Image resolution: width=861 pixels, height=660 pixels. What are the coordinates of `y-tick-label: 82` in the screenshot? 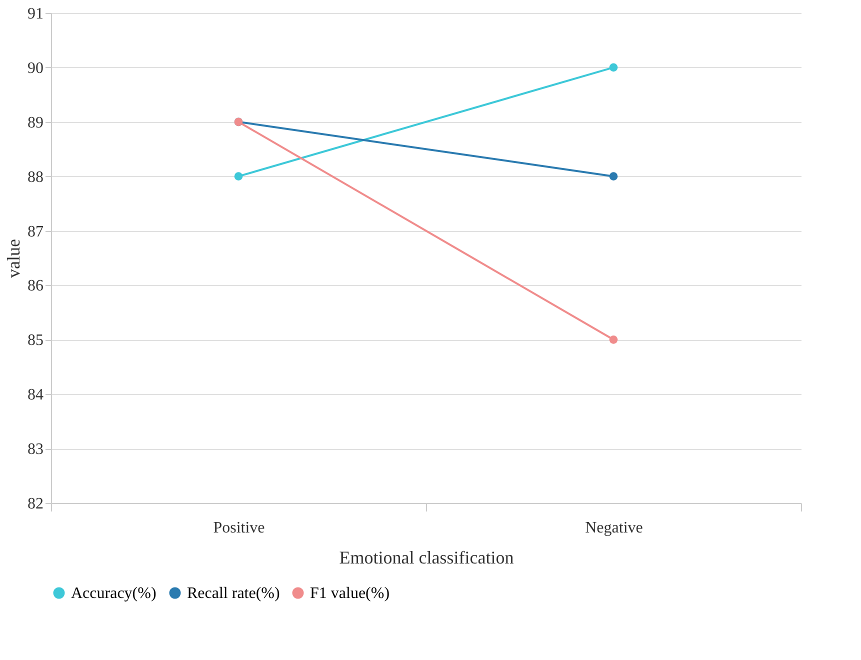 It's located at (36, 504).